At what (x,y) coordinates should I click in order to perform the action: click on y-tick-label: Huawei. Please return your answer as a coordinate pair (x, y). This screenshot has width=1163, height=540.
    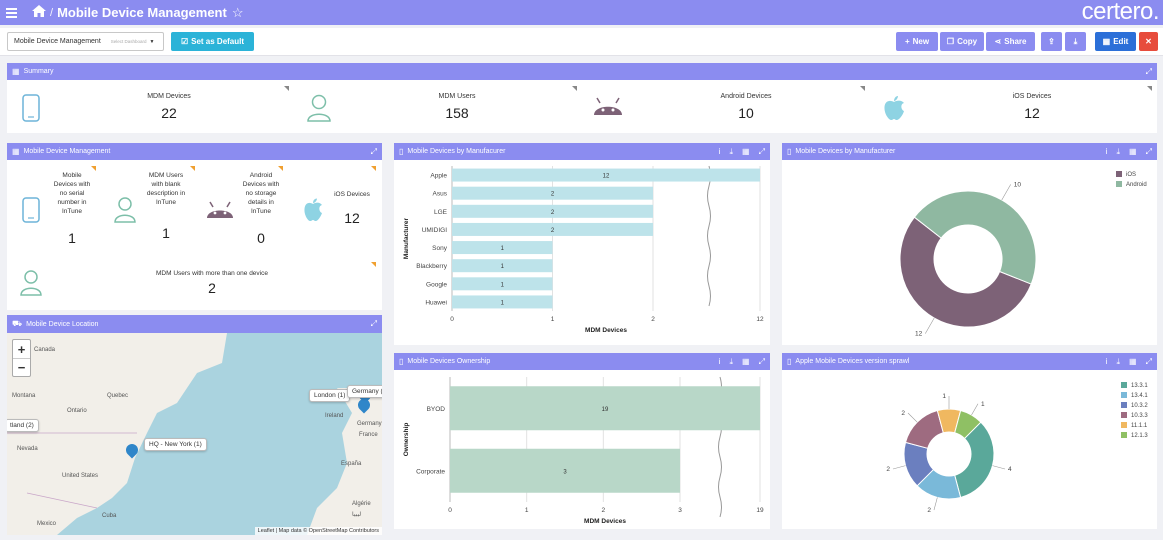
    Looking at the image, I should click on (436, 302).